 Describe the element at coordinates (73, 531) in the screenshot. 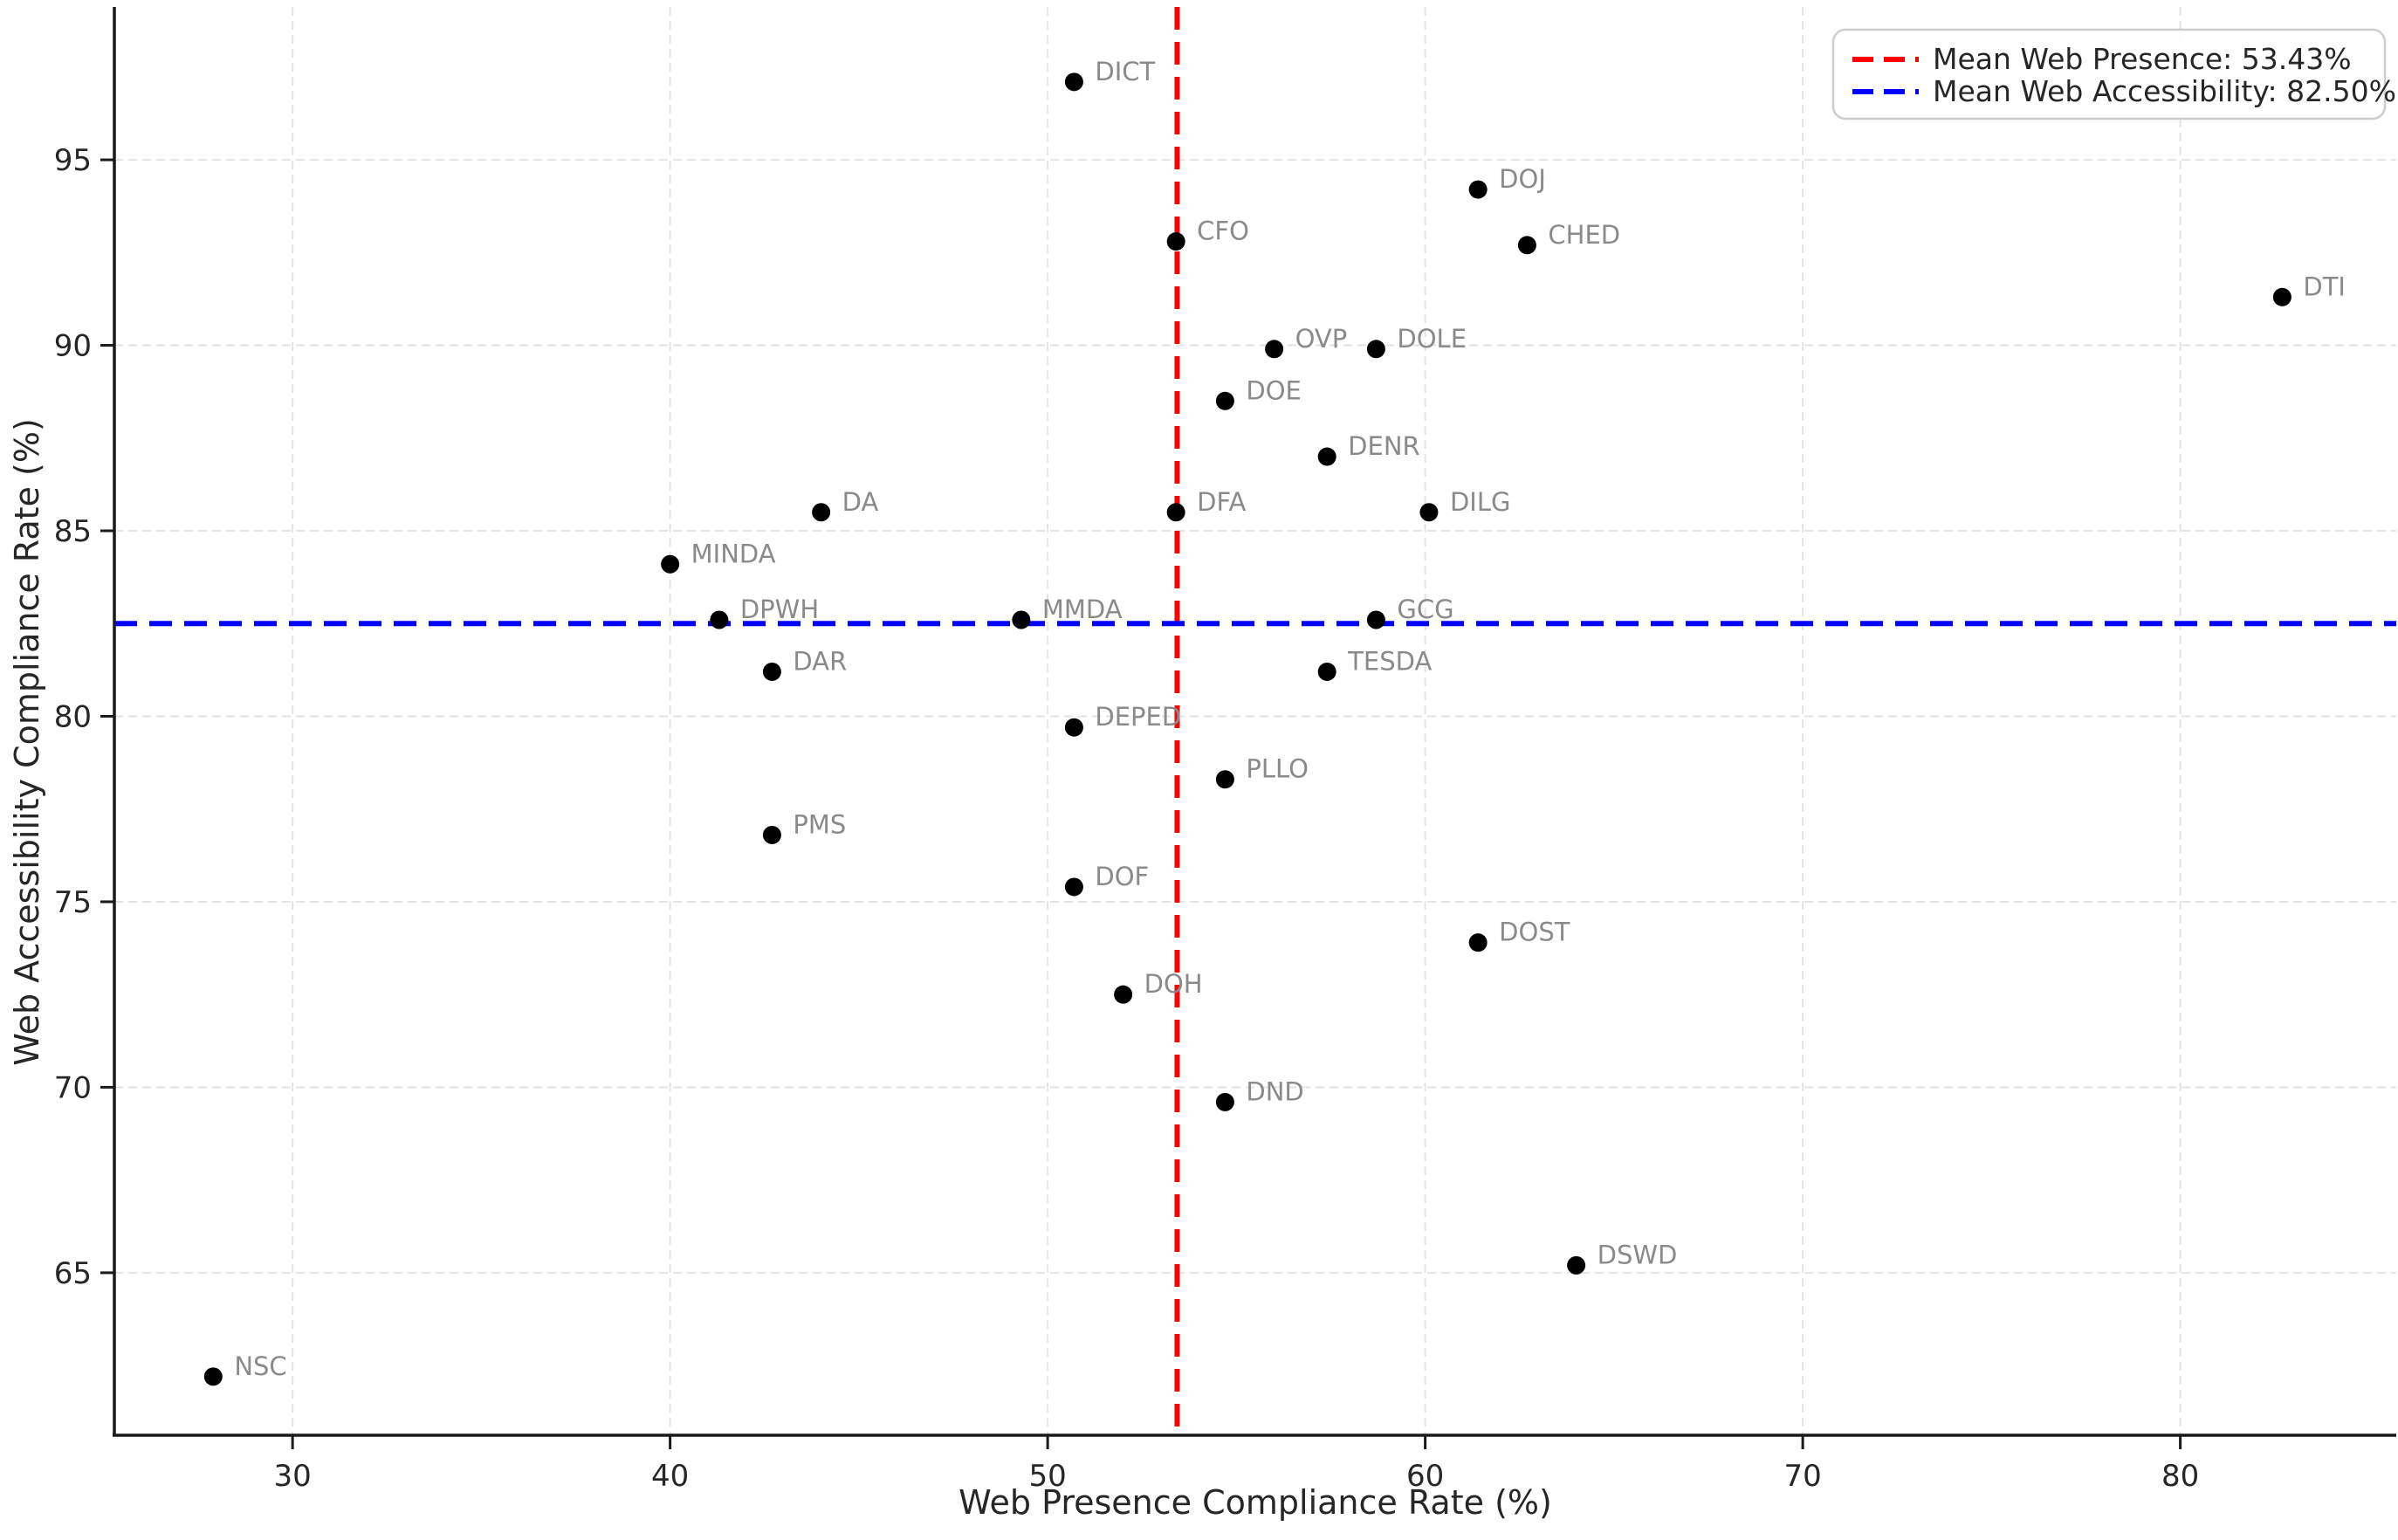

I see `y-tick-label: 85` at that location.